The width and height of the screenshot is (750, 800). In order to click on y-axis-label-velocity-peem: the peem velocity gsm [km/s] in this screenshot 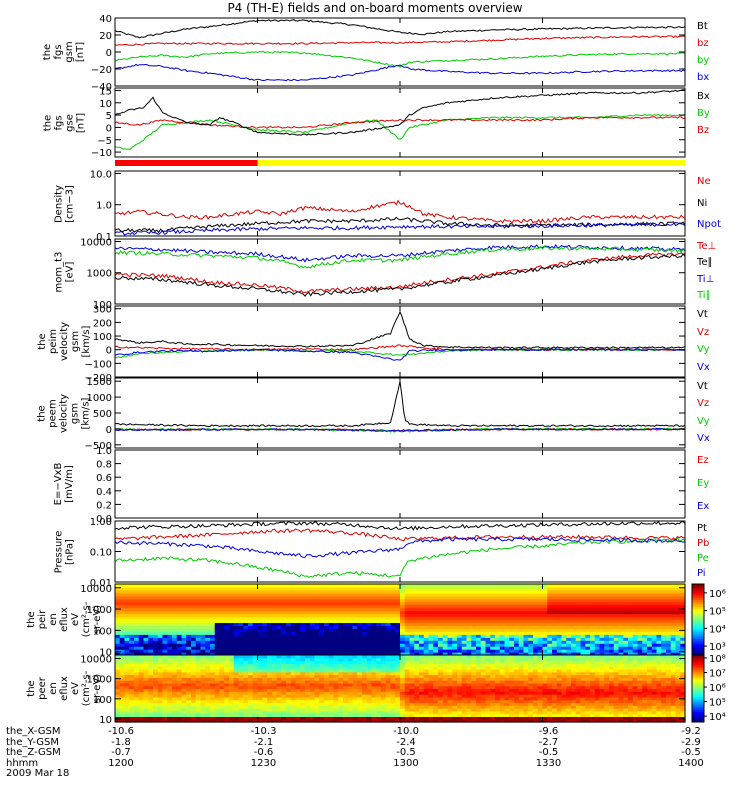, I will do `click(64, 413)`.